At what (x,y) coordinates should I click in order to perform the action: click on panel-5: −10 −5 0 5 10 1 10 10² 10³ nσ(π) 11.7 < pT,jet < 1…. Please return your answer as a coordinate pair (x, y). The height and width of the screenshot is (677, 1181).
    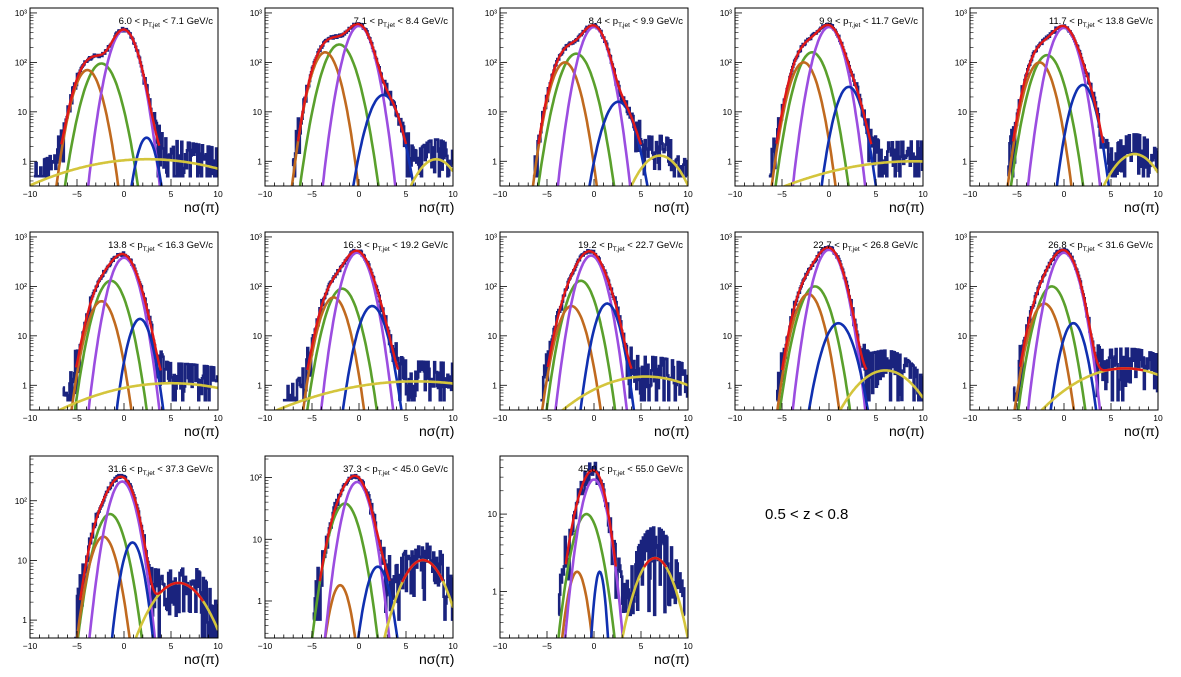
    Looking at the image, I should click on (1059, 111).